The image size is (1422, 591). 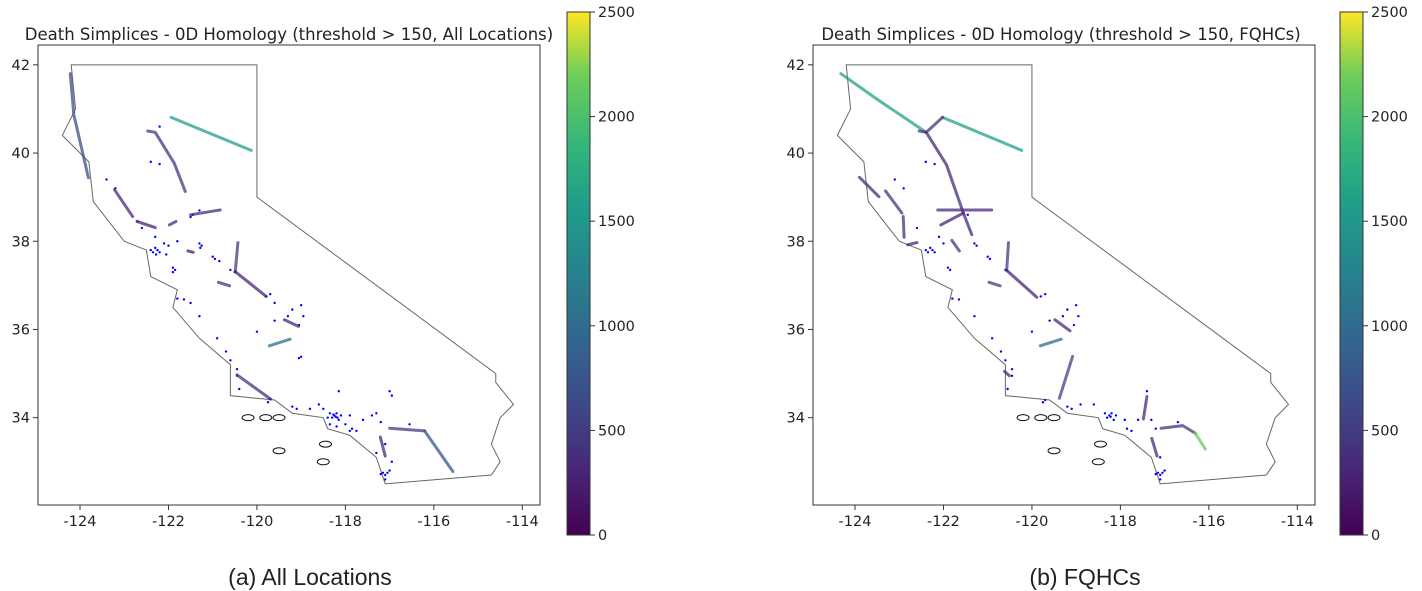 I want to click on colorbar-tick-label: 2000, so click(x=616, y=118).